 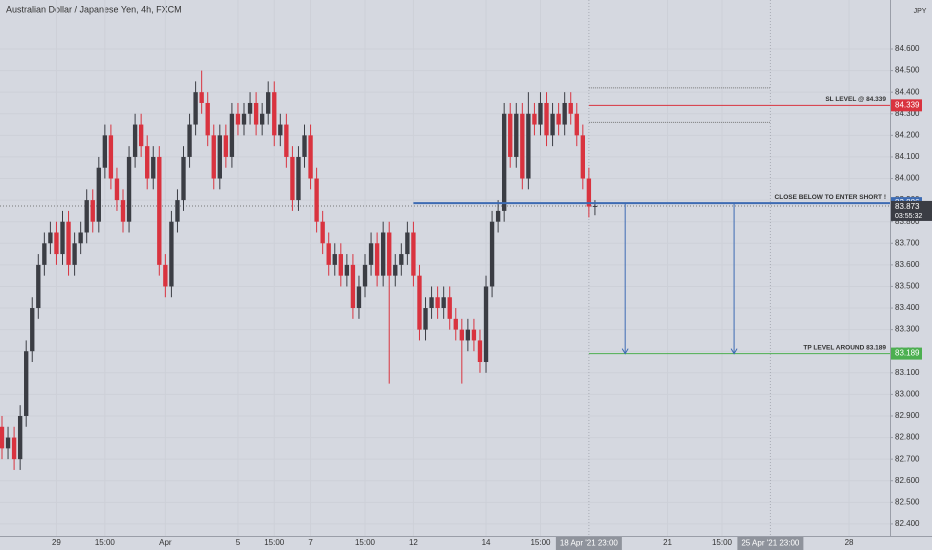 I want to click on y-tick-label: 82.800, so click(x=907, y=437).